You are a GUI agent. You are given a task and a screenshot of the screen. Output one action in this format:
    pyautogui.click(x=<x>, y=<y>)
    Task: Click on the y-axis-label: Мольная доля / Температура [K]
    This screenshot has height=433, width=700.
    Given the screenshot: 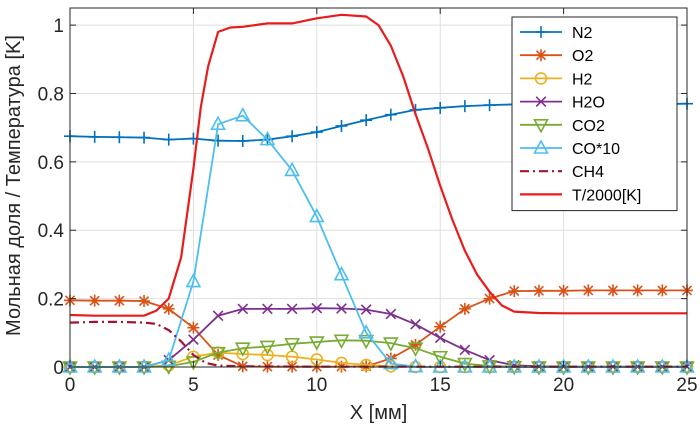 What is the action you would take?
    pyautogui.click(x=14, y=185)
    